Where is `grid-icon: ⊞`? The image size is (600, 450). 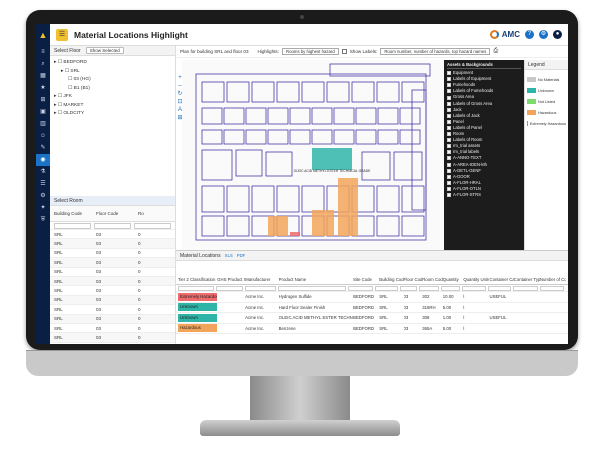 grid-icon: ⊞ is located at coordinates (180, 118).